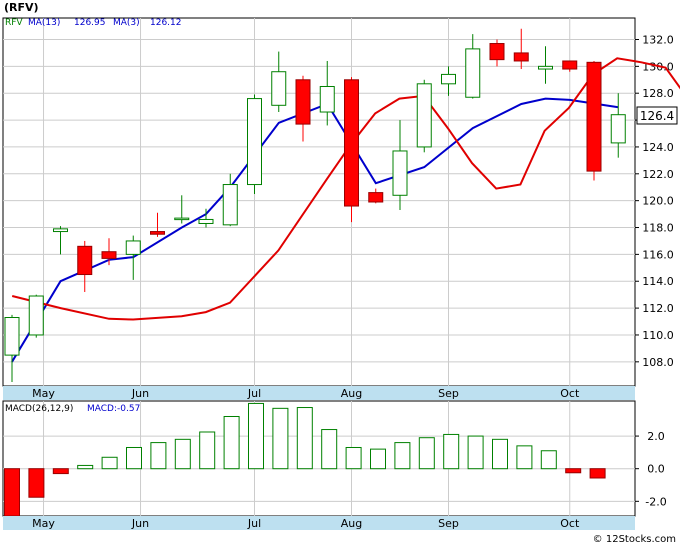 Image resolution: width=680 pixels, height=546 pixels. What do you see at coordinates (113, 409) in the screenshot?
I see `macd-value-label: MACD:-0.57` at bounding box center [113, 409].